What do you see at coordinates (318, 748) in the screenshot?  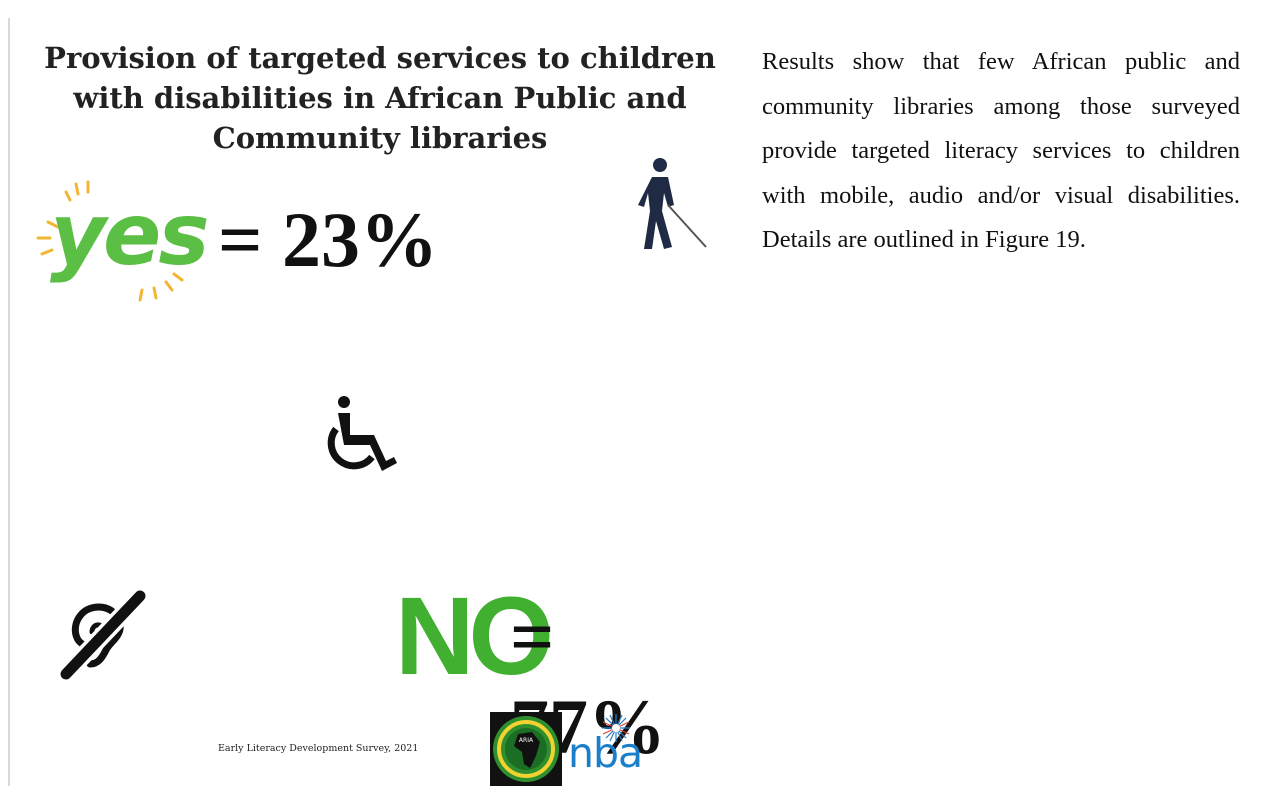 I see `figure-source-credit: Early Literacy Development Survey, 2021` at bounding box center [318, 748].